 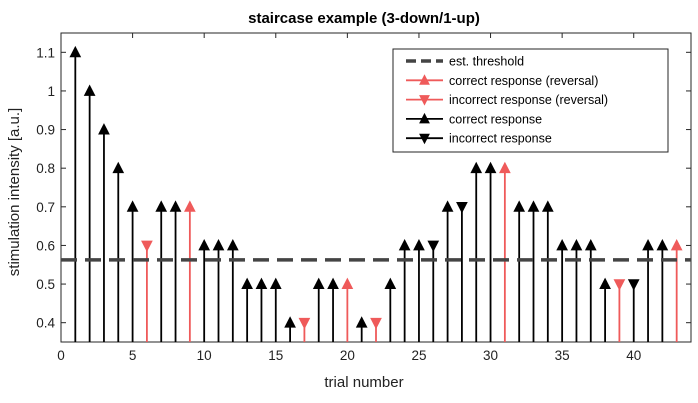 What do you see at coordinates (364, 18) in the screenshot?
I see `chart-title: staircase example (3-down/1-up)` at bounding box center [364, 18].